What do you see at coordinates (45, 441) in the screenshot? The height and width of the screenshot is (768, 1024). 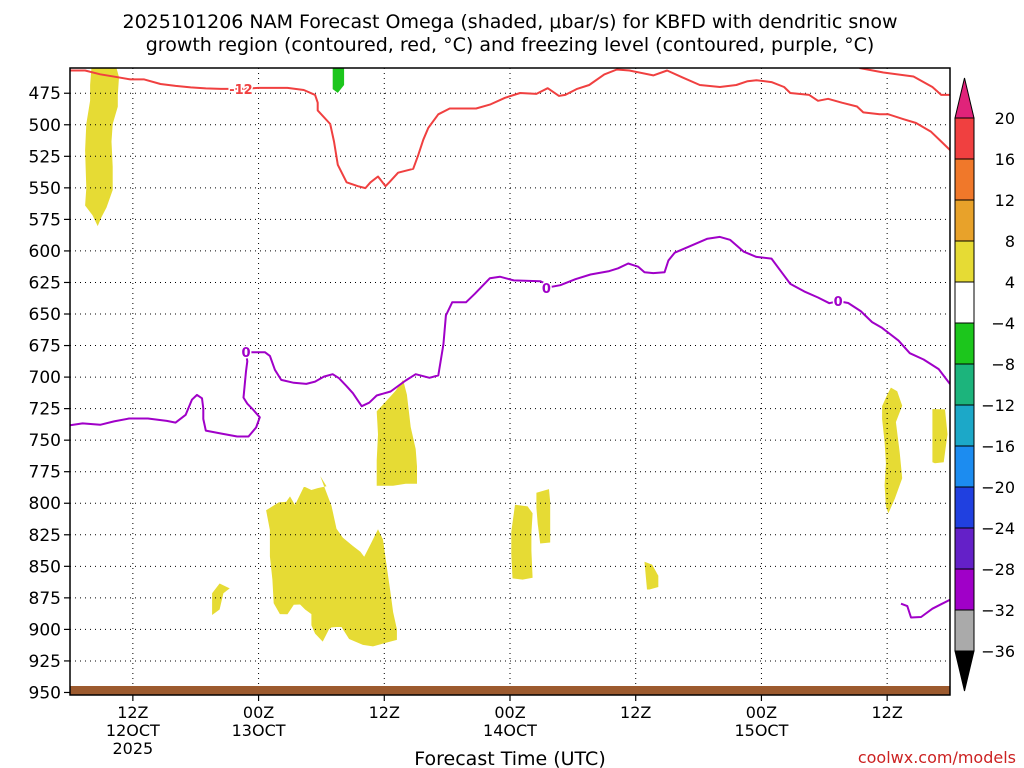 I see `y-tick-label: 750` at bounding box center [45, 441].